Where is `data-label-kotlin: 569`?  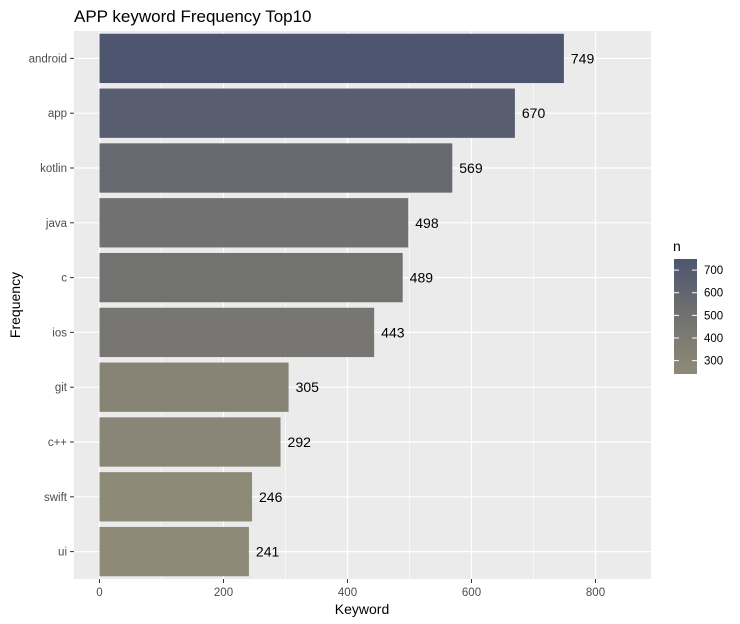 data-label-kotlin: 569 is located at coordinates (471, 168).